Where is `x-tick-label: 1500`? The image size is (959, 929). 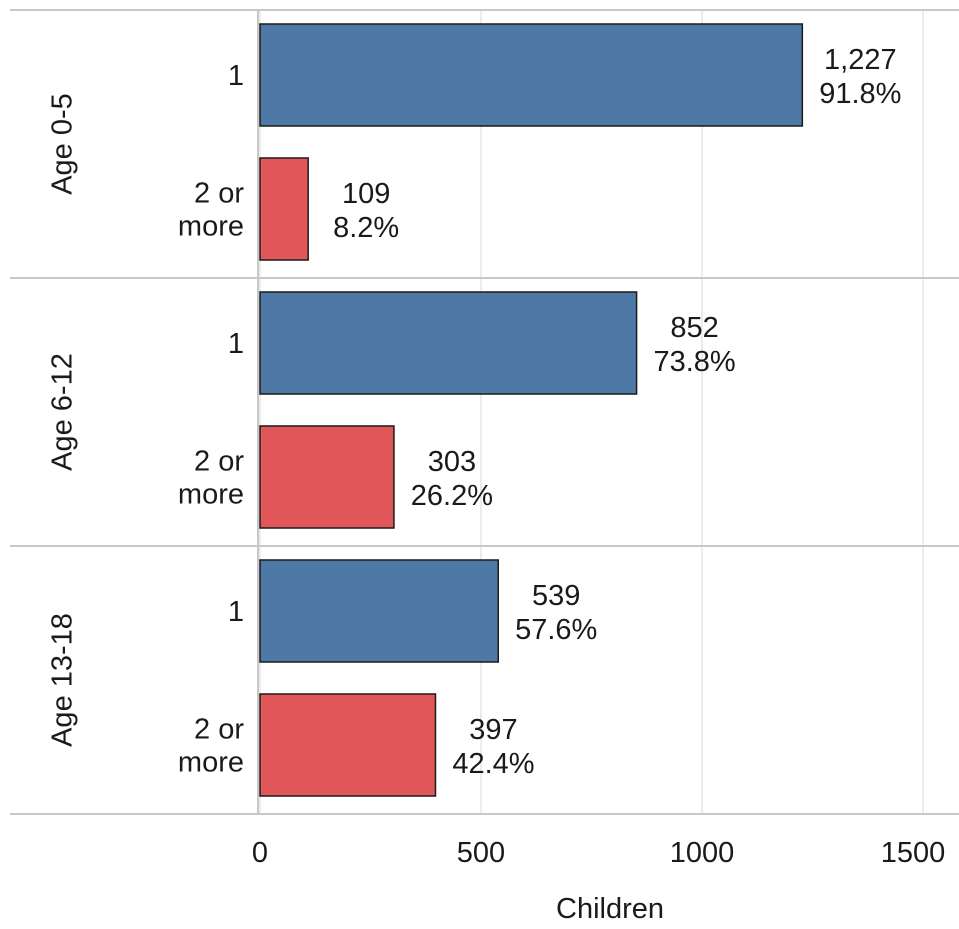 x-tick-label: 1500 is located at coordinates (913, 853).